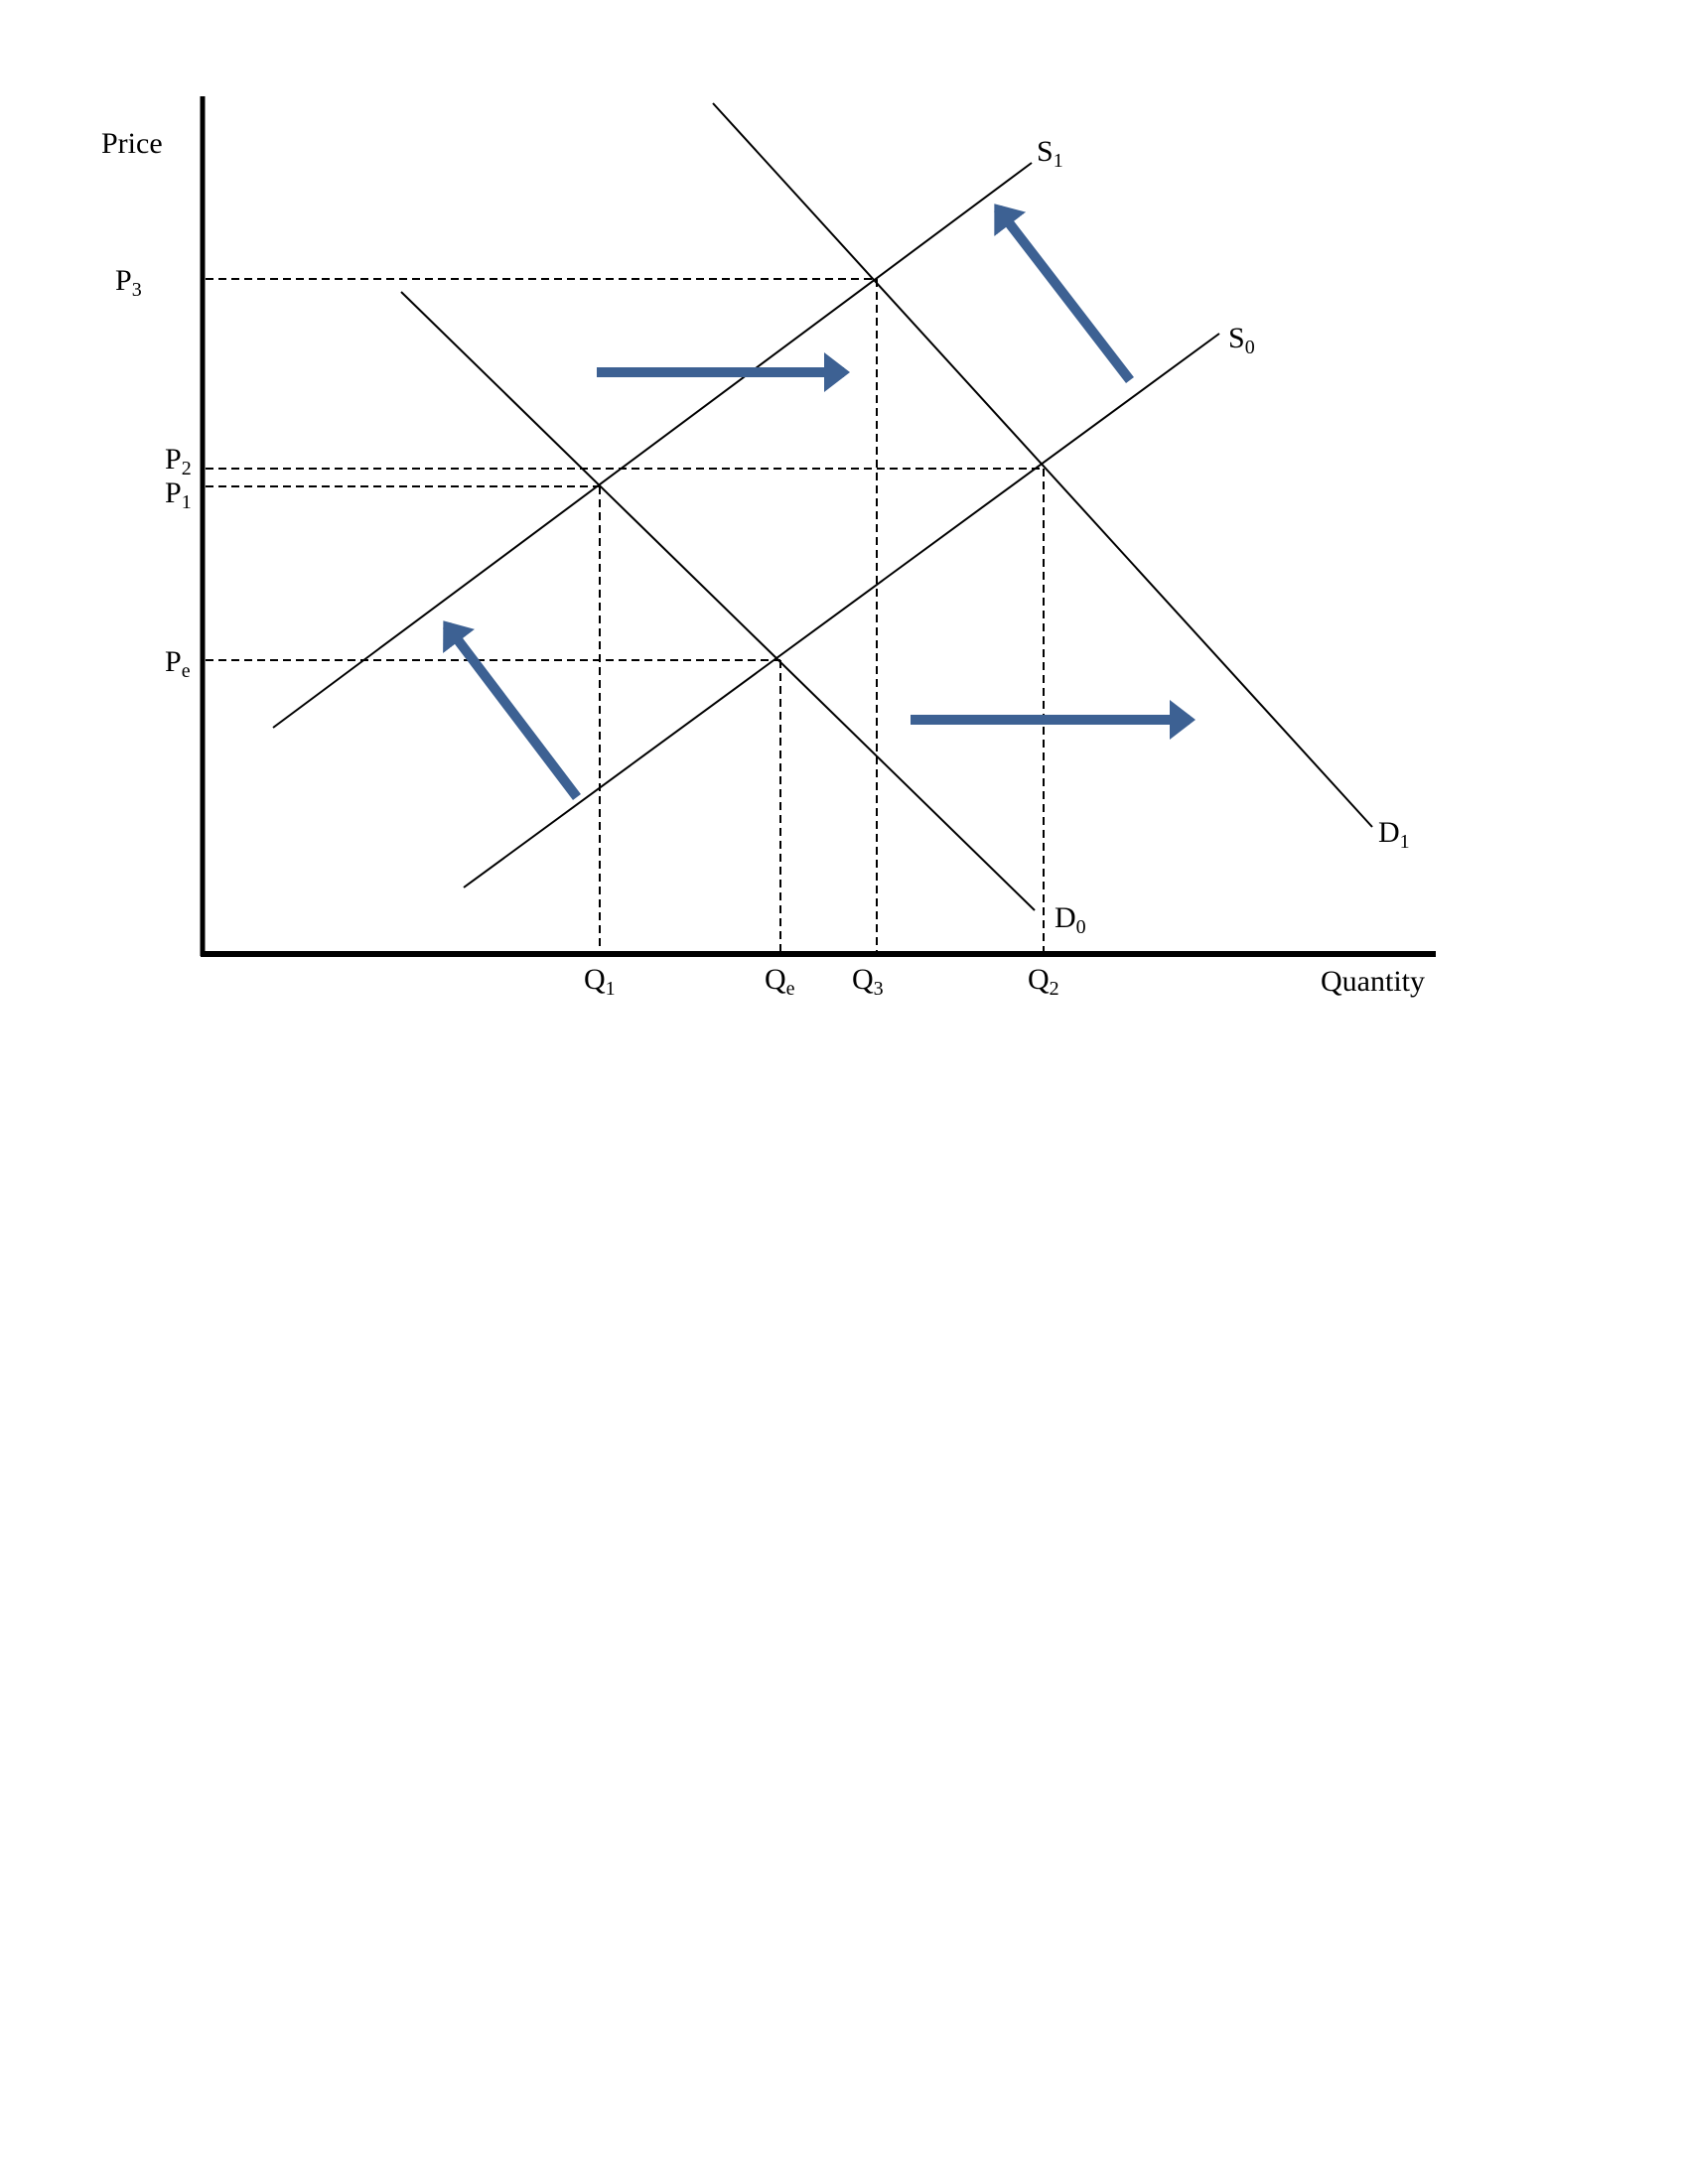  What do you see at coordinates (178, 663) in the screenshot?
I see `price-label-pe: Pe` at bounding box center [178, 663].